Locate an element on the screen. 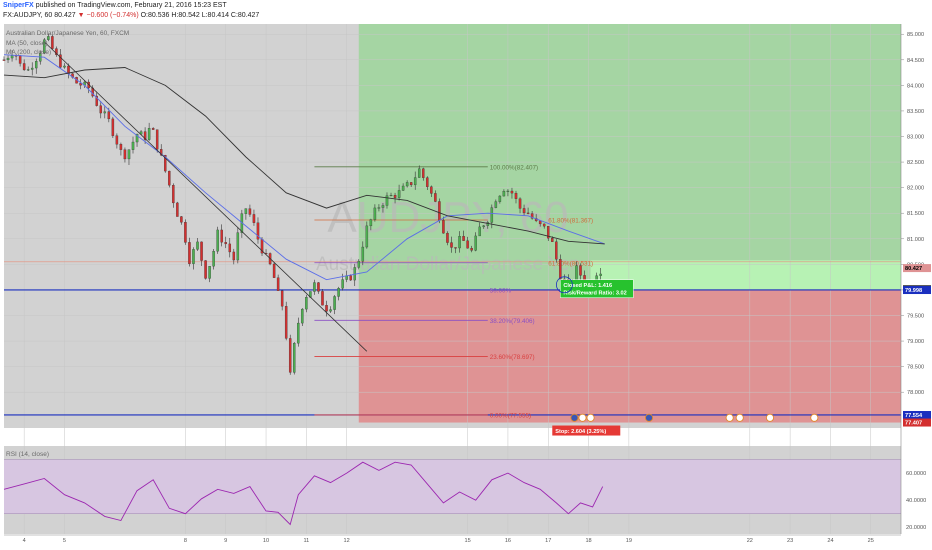  publisher-name: SniperFX is located at coordinates (18, 5).